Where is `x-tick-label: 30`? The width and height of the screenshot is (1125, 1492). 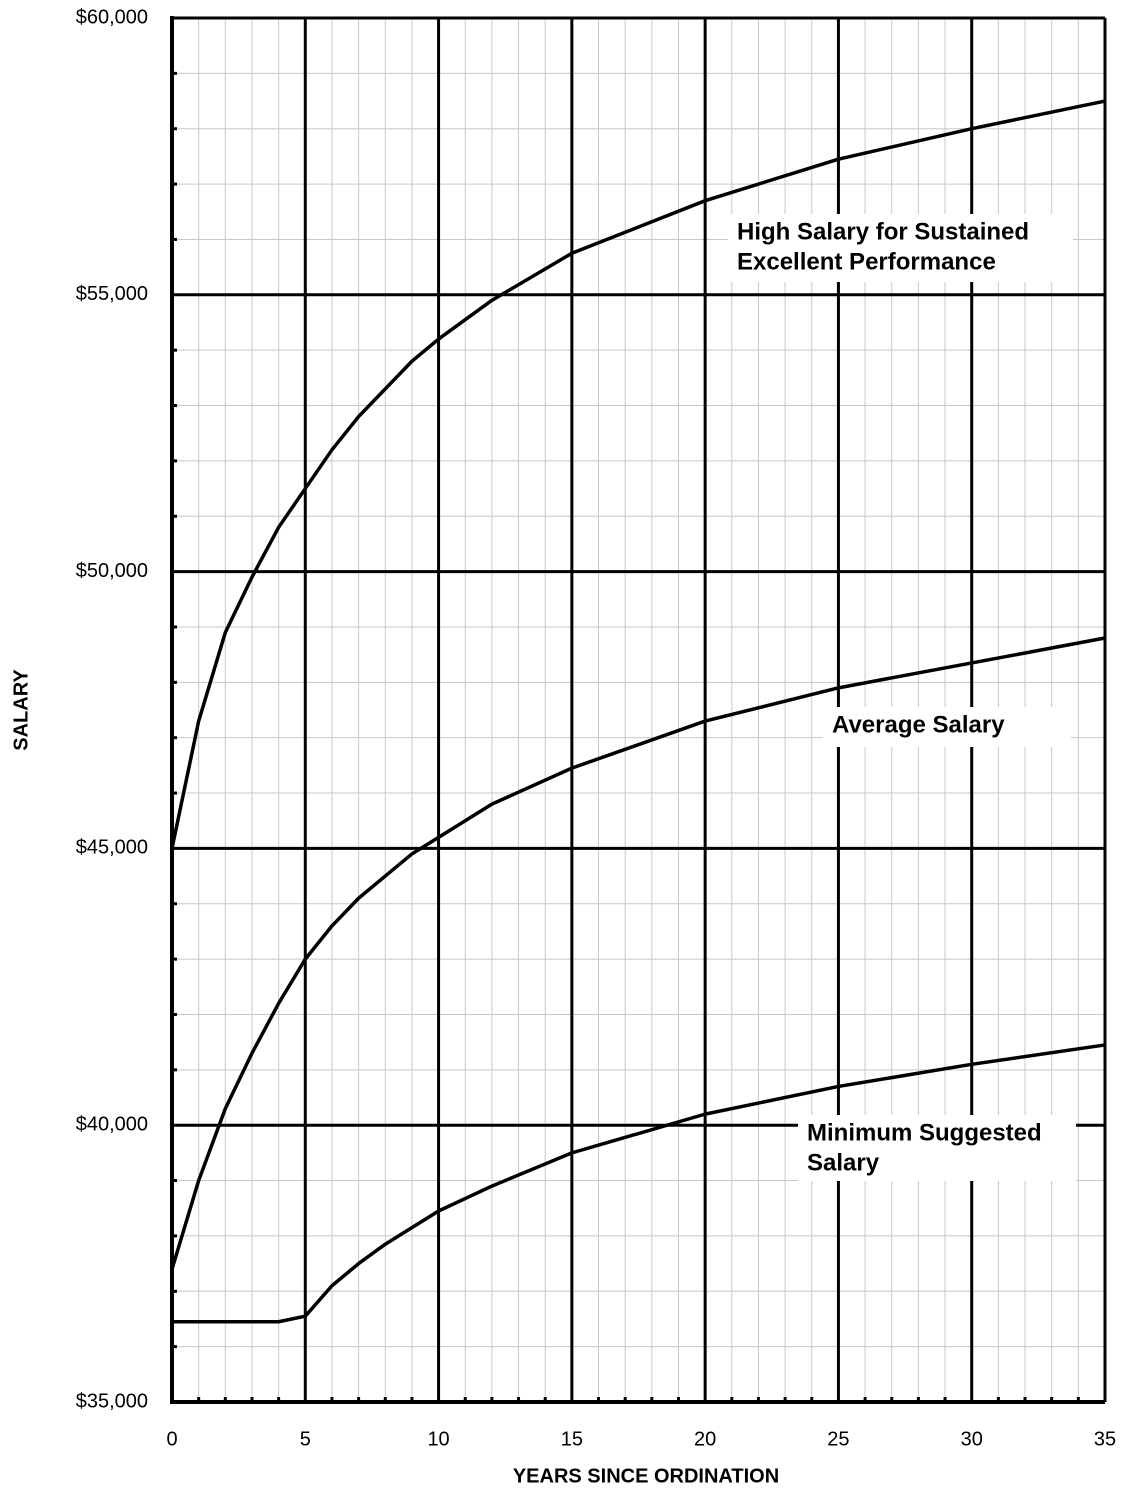
x-tick-label: 30 is located at coordinates (972, 1439).